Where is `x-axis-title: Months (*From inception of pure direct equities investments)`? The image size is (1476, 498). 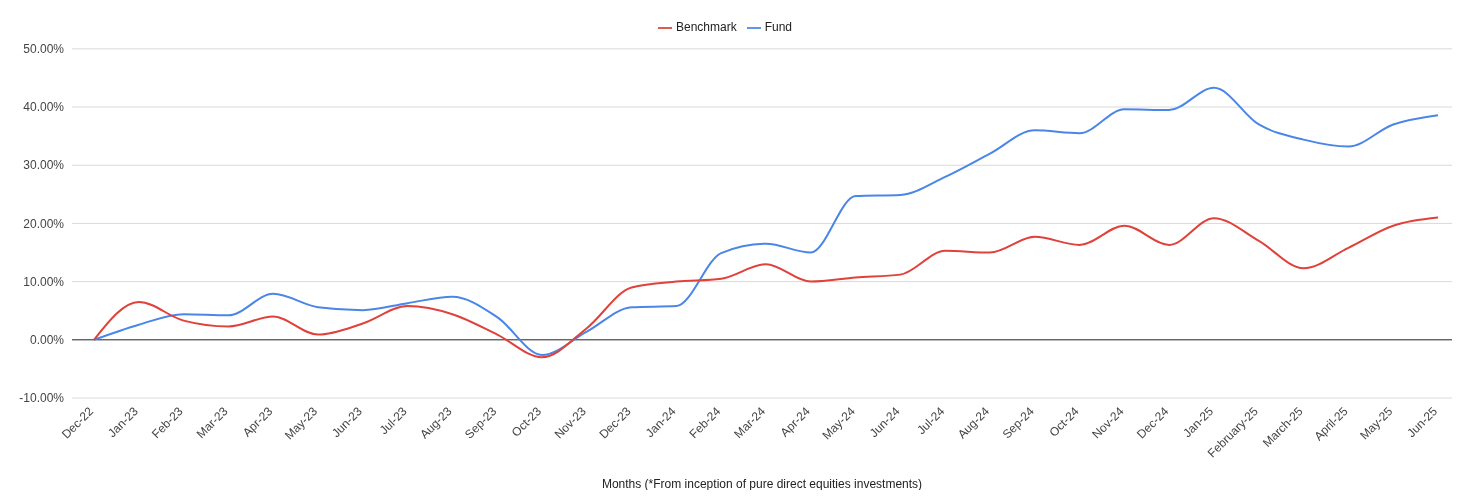 x-axis-title: Months (*From inception of pure direct equities investments) is located at coordinates (762, 484).